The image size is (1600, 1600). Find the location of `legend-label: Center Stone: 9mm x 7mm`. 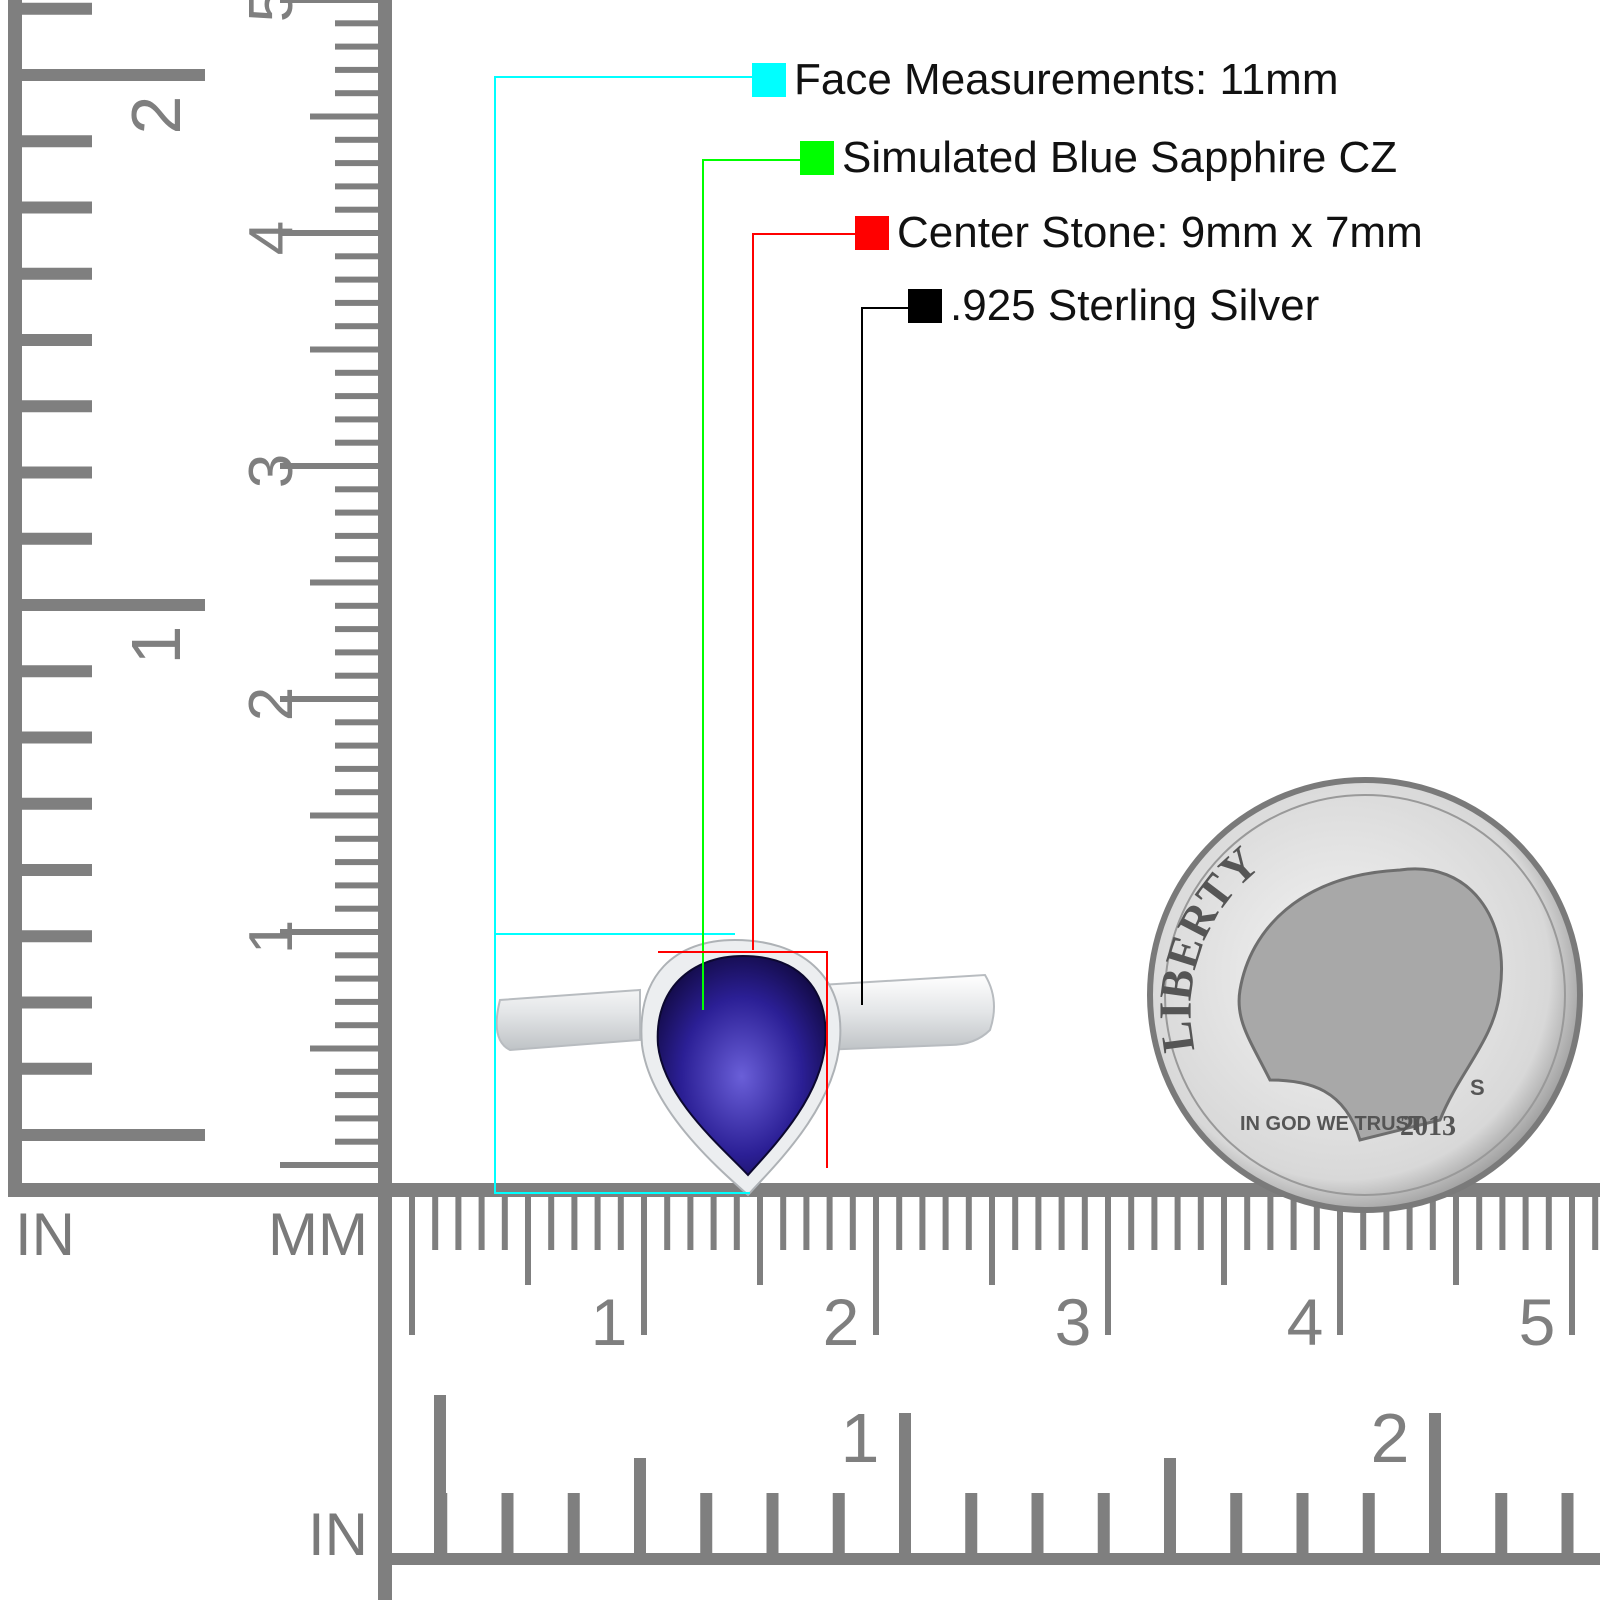

legend-label: Center Stone: 9mm x 7mm is located at coordinates (1160, 232).